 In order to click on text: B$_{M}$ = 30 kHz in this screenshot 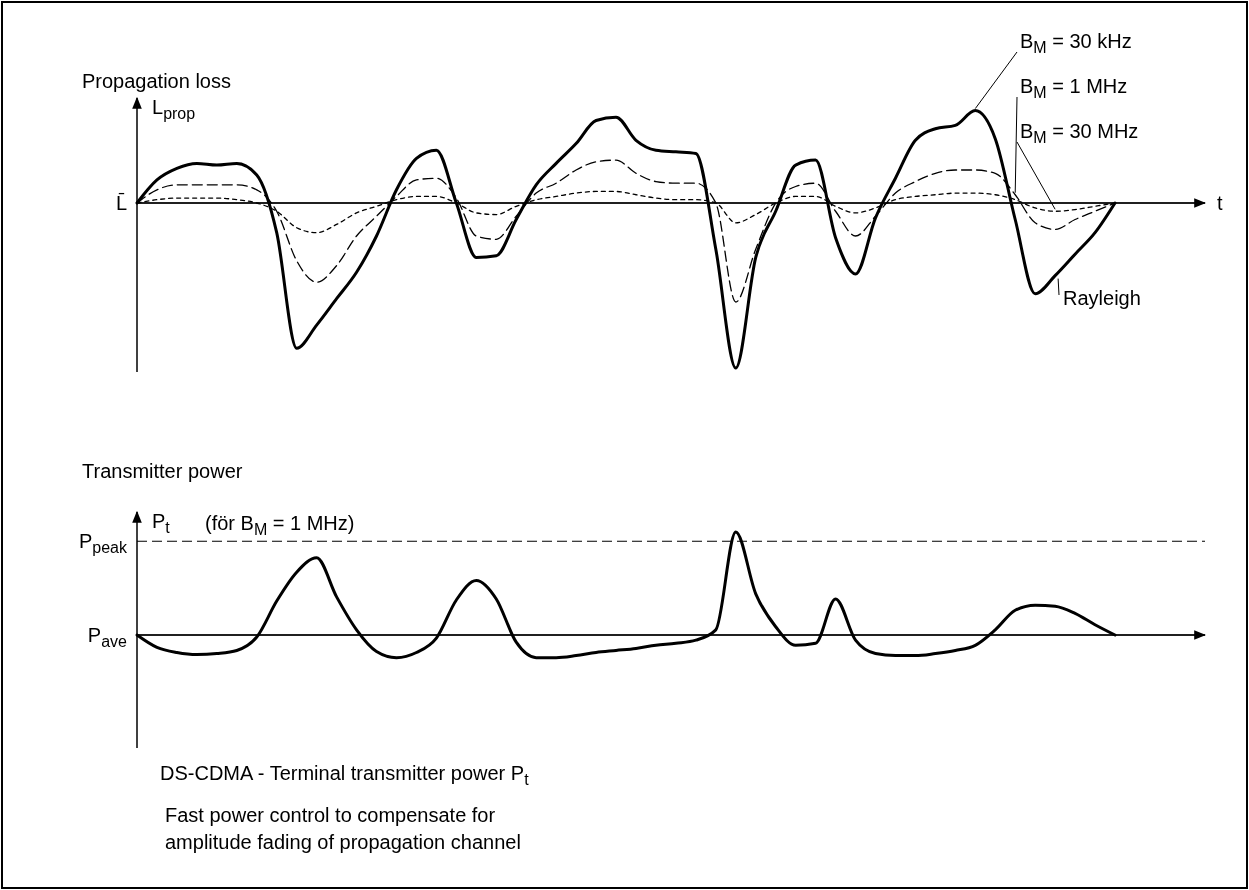, I will do `click(1076, 43)`.